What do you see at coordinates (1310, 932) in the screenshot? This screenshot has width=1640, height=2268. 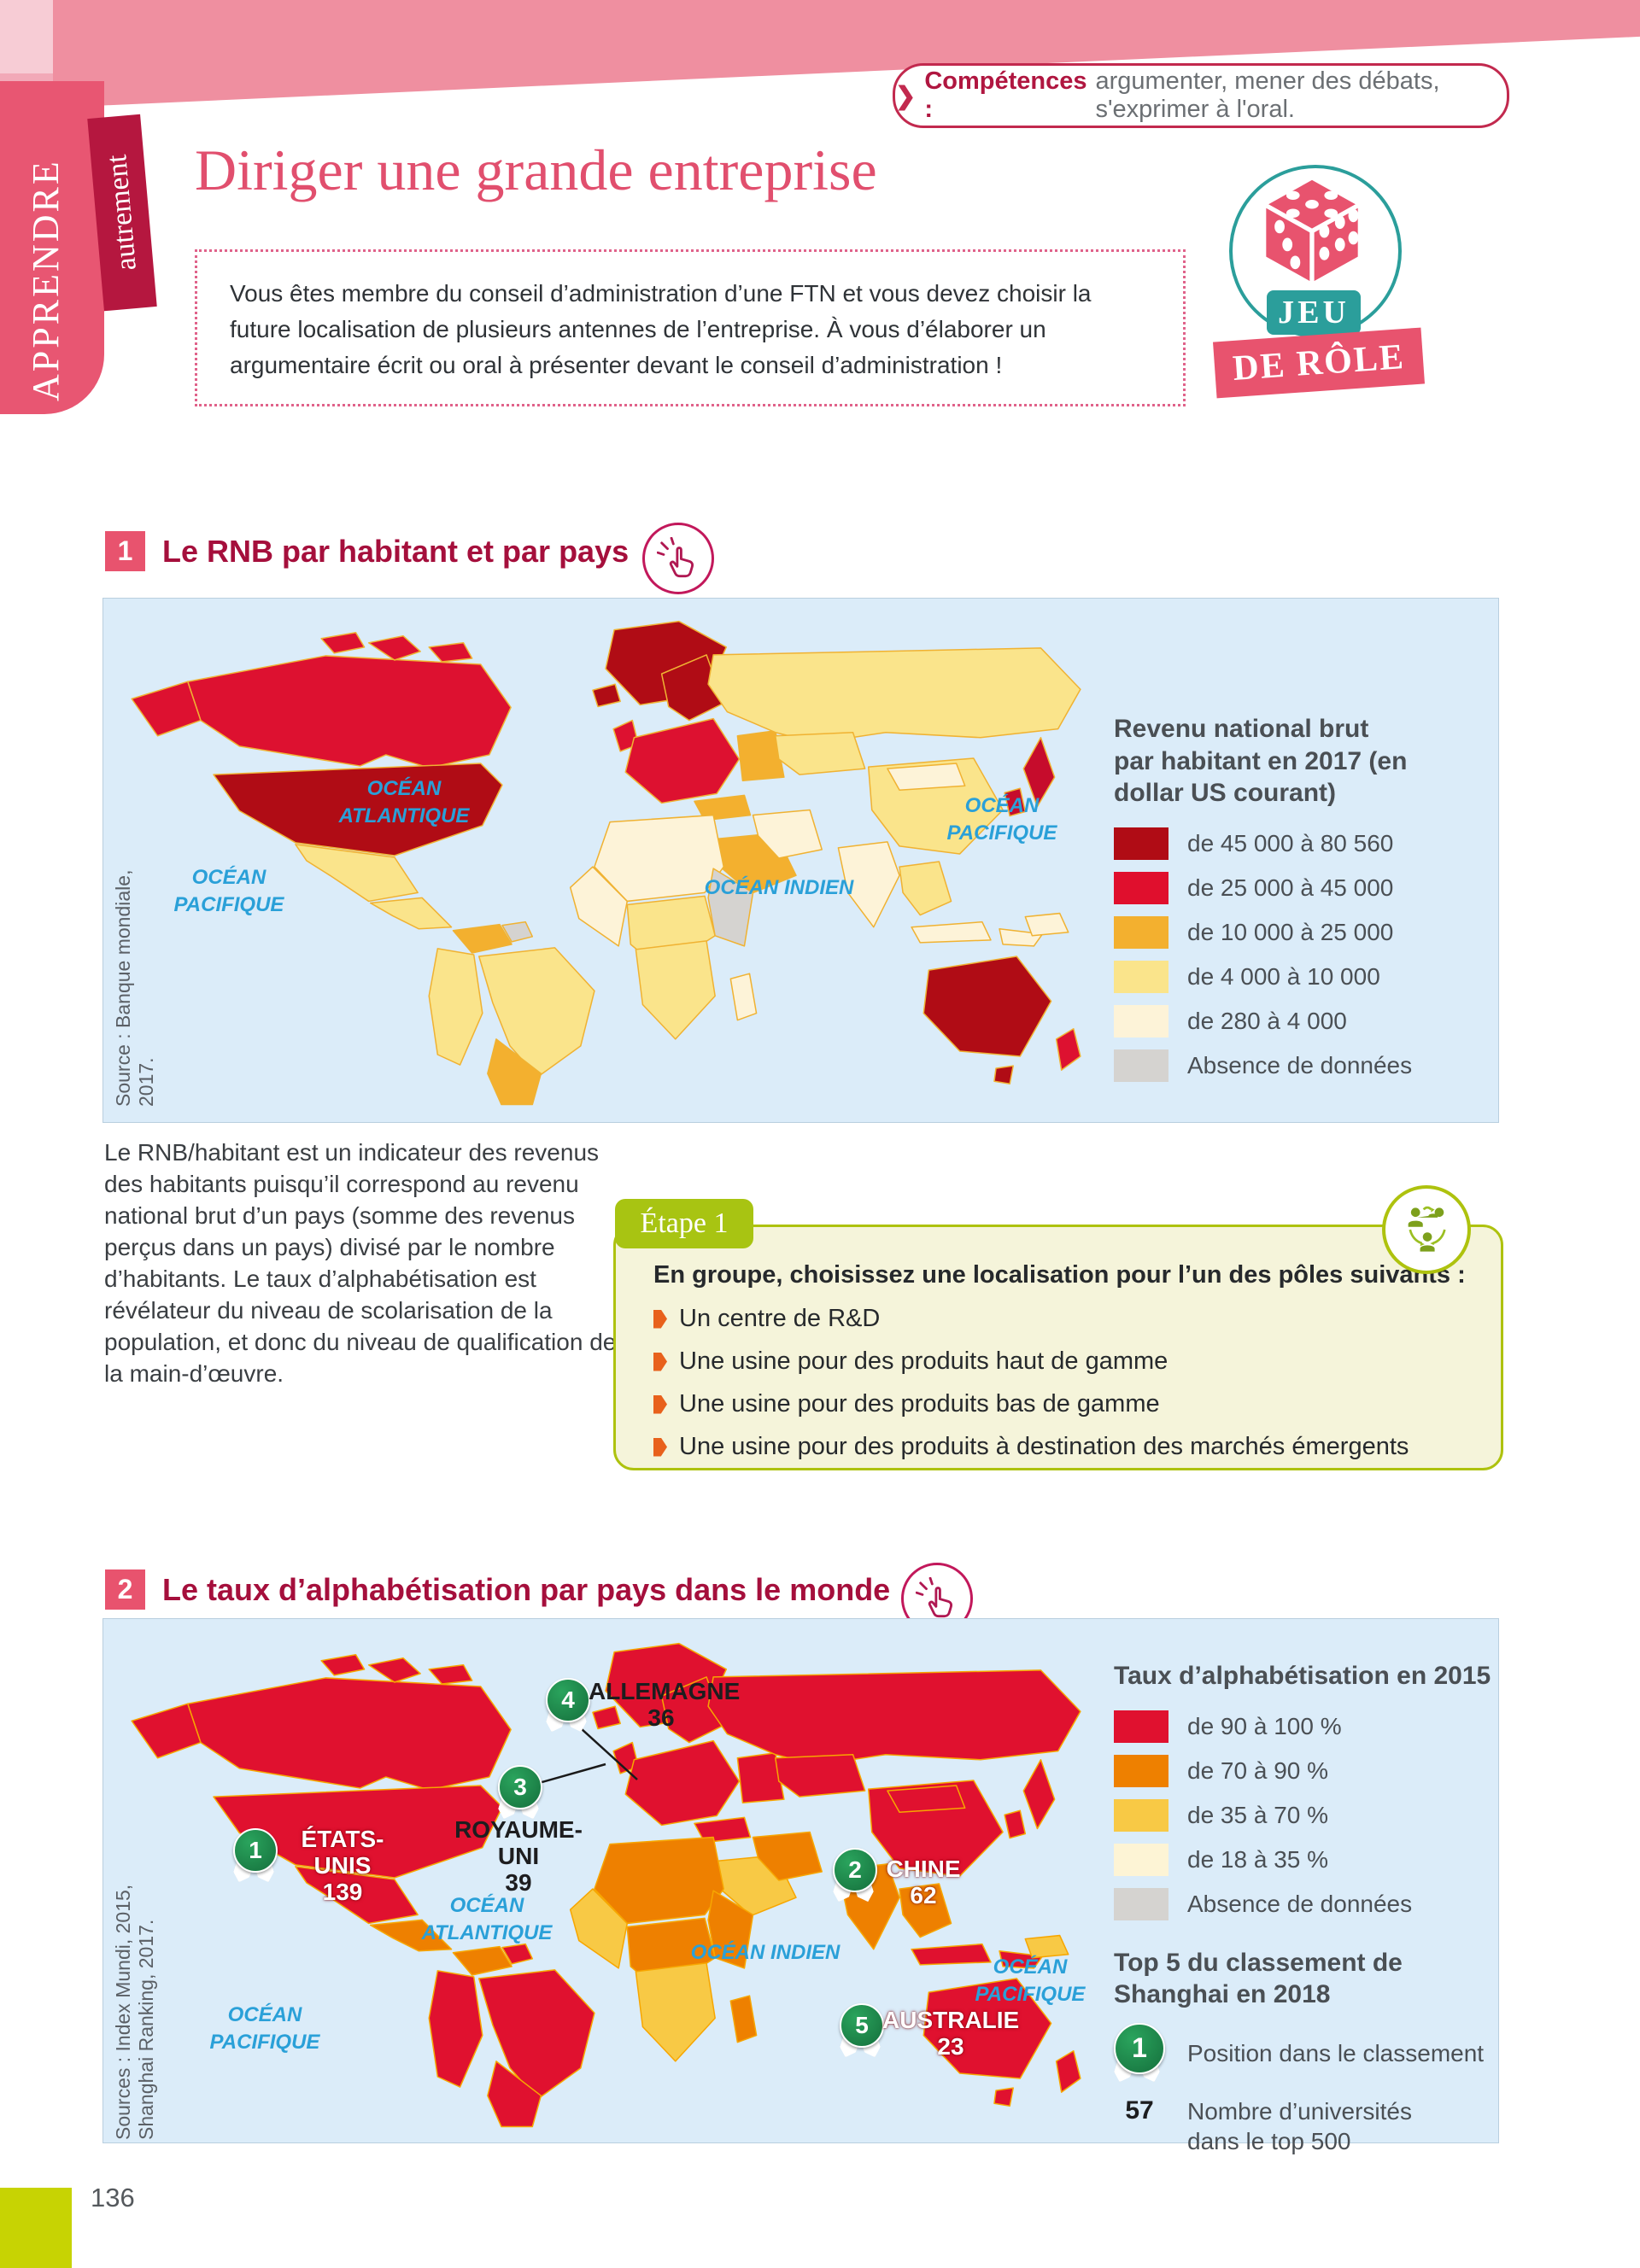 I see `legend-item: de 10 000 à 25 000` at bounding box center [1310, 932].